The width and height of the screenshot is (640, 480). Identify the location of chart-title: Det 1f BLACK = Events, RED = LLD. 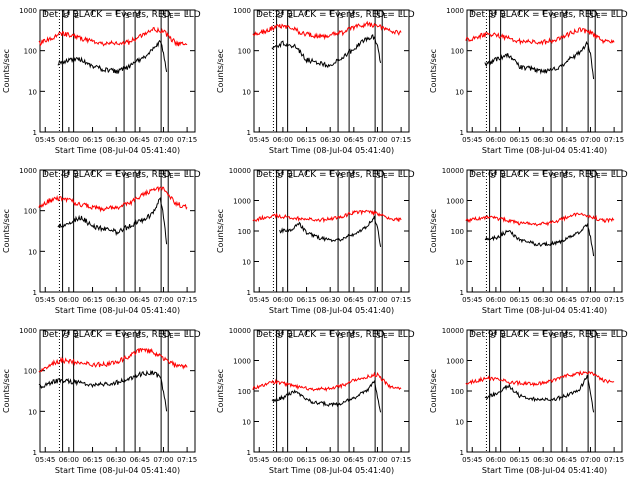
(121, 15).